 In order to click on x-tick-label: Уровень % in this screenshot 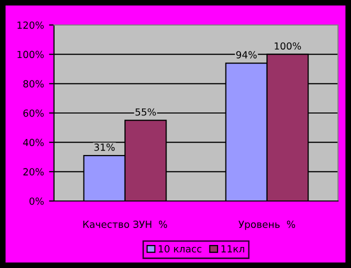, I will do `click(267, 225)`.